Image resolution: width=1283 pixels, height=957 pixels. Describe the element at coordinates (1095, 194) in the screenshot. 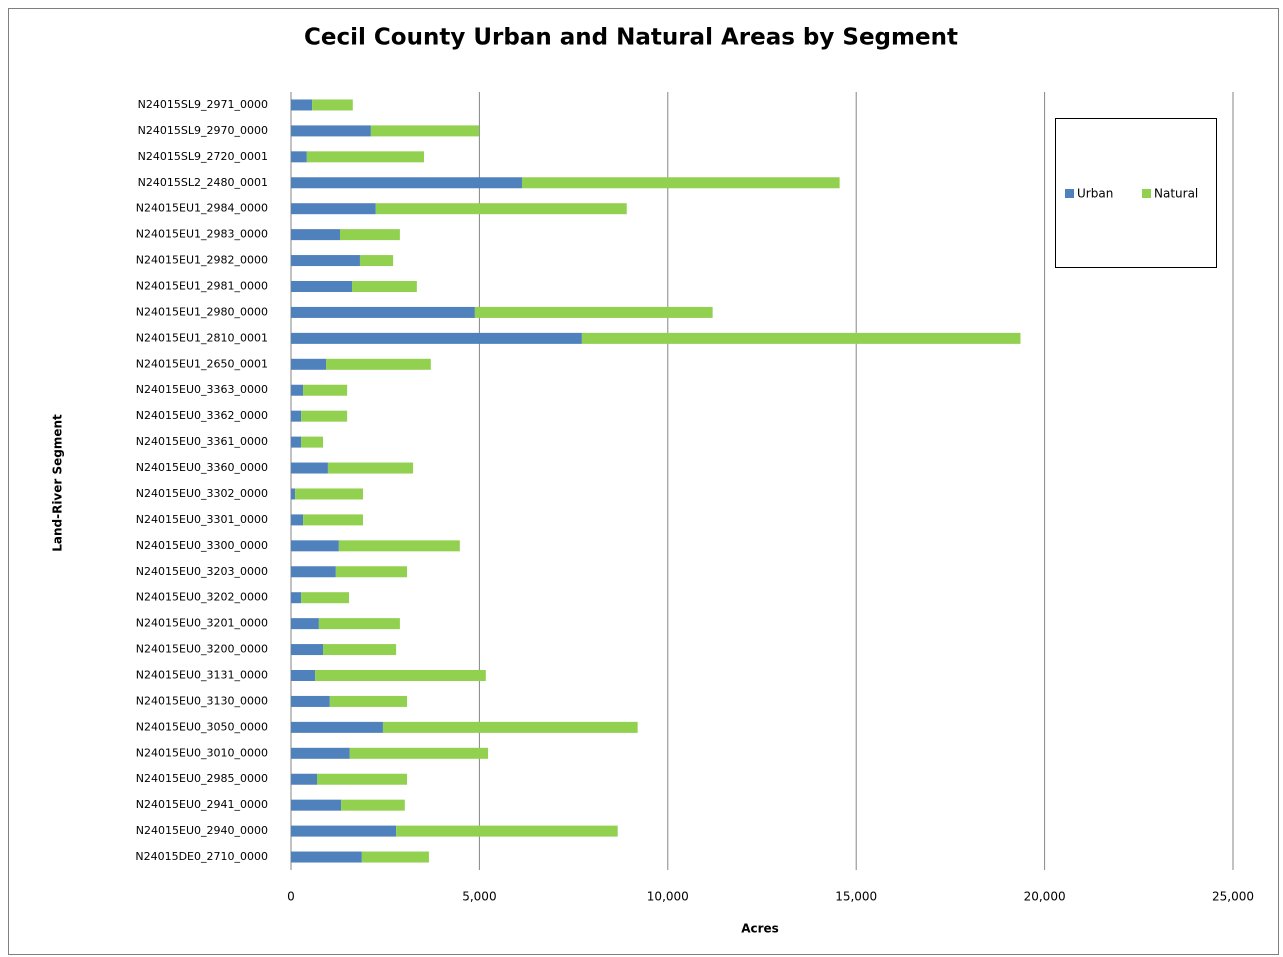

I see `legend-label: Urban` at that location.